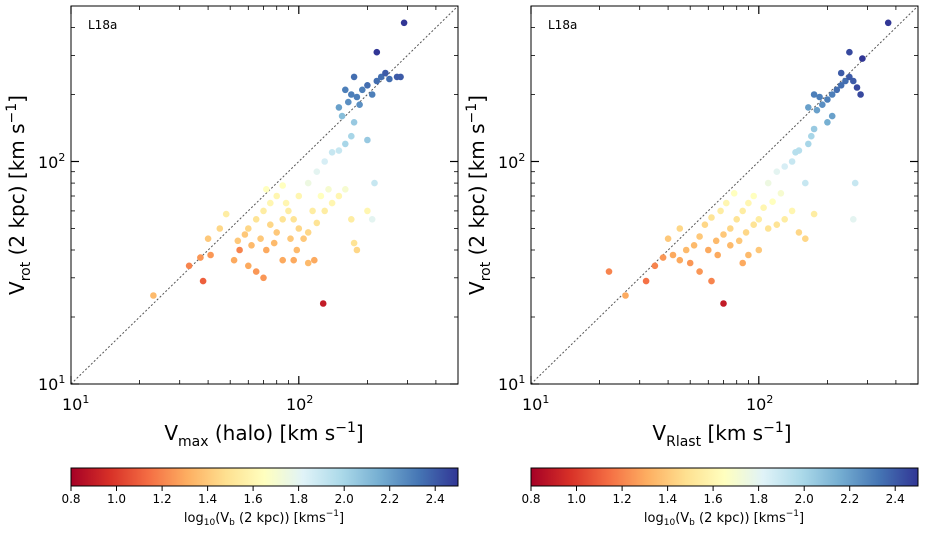 The width and height of the screenshot is (926, 556). What do you see at coordinates (51, 383) in the screenshot?
I see `y-tick-label-10-left: 101` at bounding box center [51, 383].